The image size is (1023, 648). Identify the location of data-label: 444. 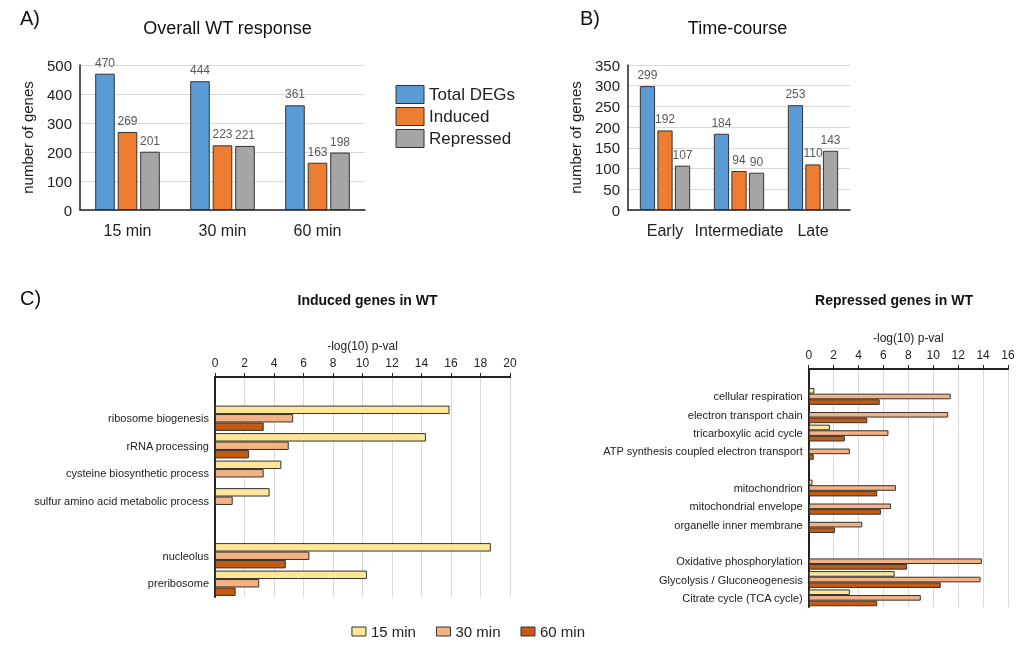
(200, 70).